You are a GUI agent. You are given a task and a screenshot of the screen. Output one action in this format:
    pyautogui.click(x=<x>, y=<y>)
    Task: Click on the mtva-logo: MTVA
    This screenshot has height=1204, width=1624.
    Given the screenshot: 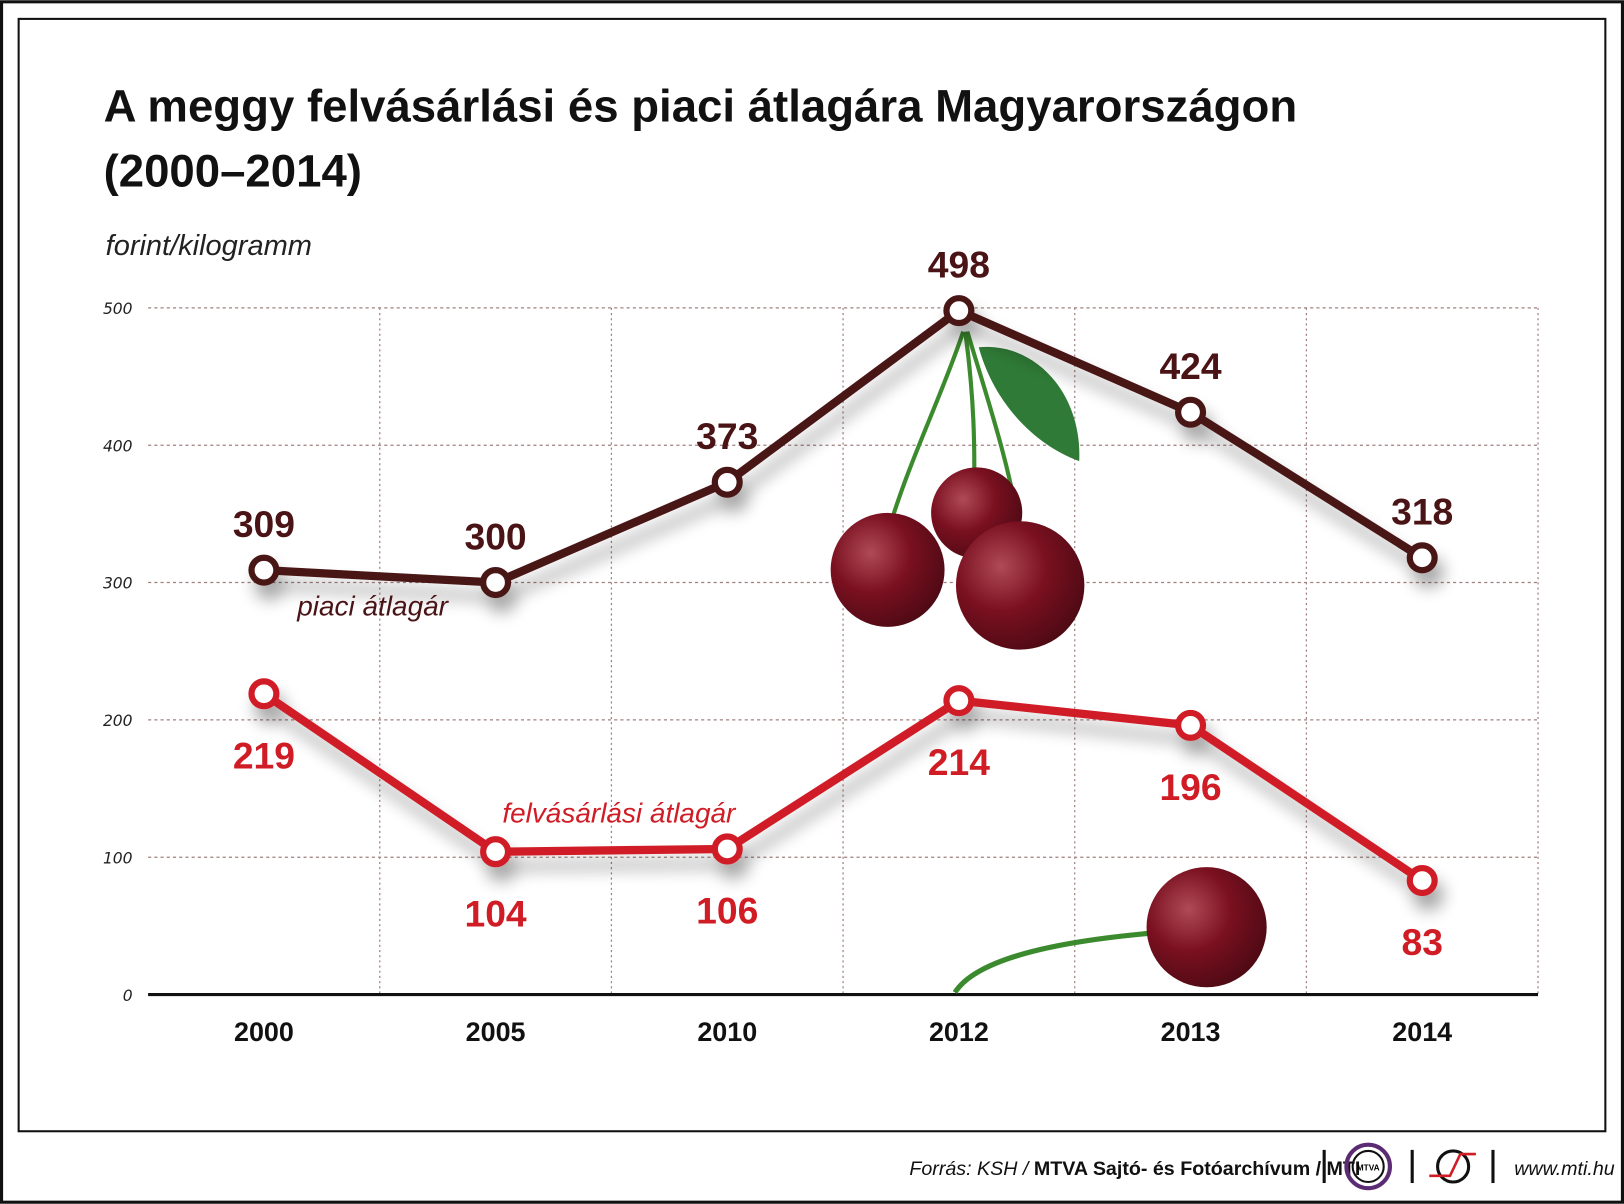 What is the action you would take?
    pyautogui.click(x=1368, y=1166)
    